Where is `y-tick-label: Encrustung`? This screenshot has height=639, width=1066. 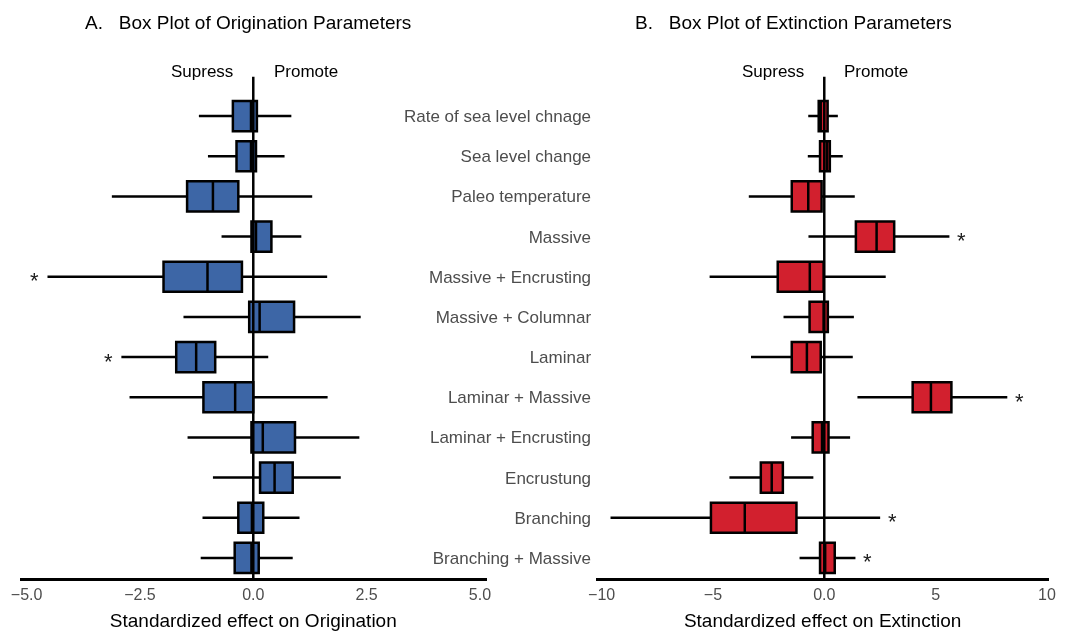
y-tick-label: Encrustung is located at coordinates (548, 478).